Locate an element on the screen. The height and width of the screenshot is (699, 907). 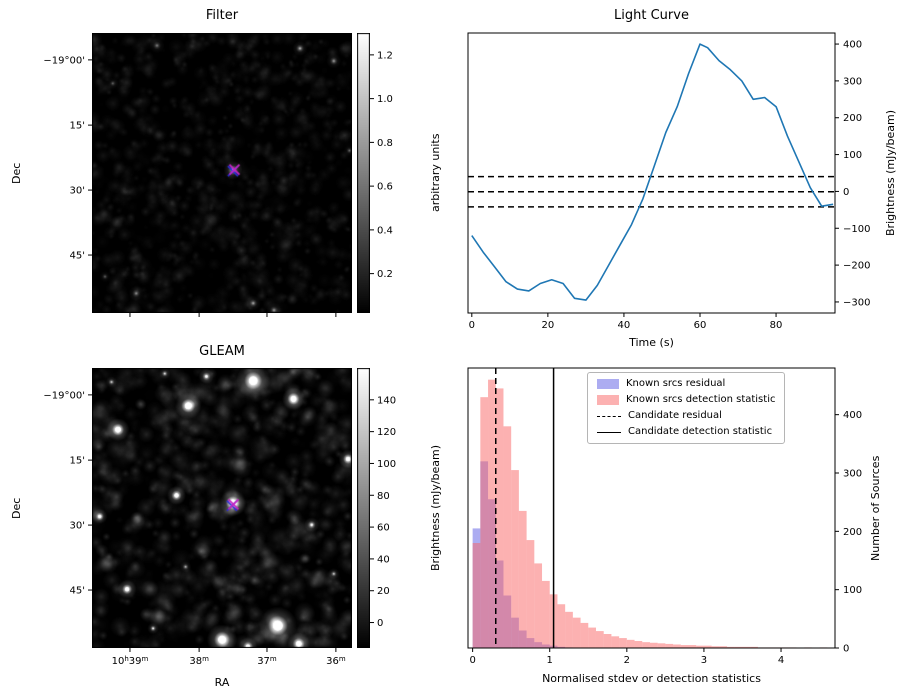
filter-colorbar-tick-label: 1.0 is located at coordinates (385, 99).